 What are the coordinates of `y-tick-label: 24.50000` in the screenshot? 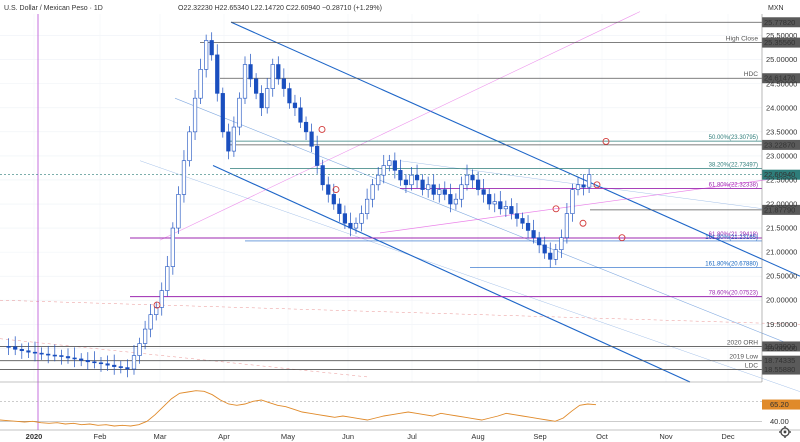 It's located at (781, 83).